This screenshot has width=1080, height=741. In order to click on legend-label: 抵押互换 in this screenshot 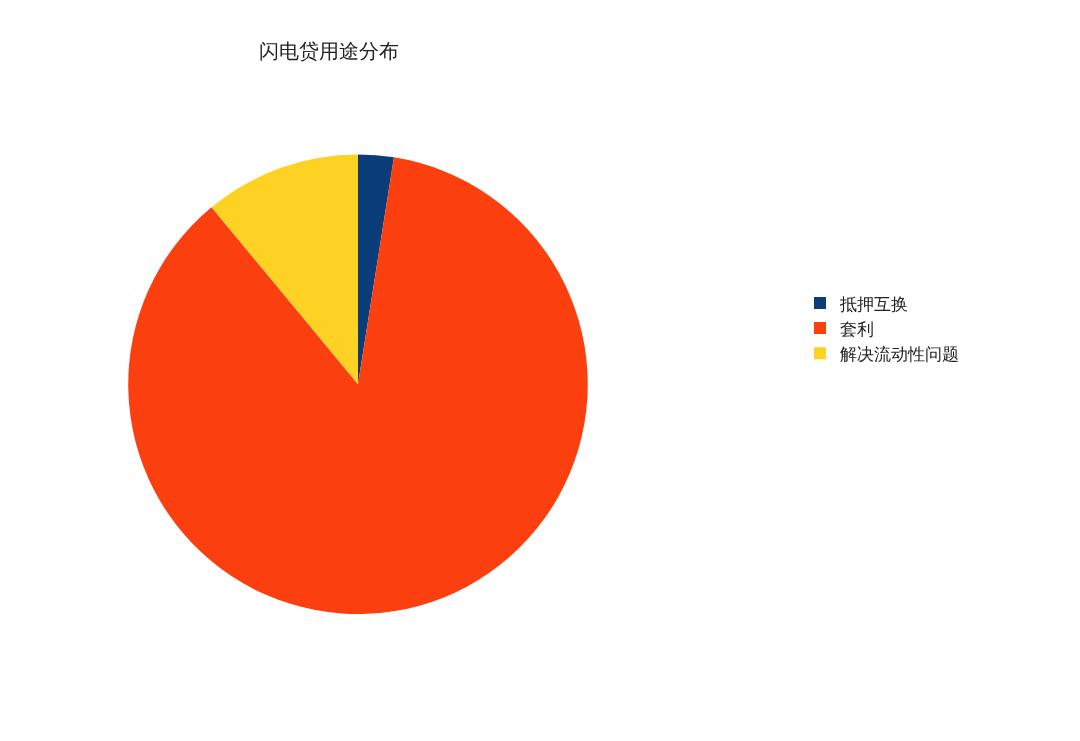, I will do `click(873, 303)`.